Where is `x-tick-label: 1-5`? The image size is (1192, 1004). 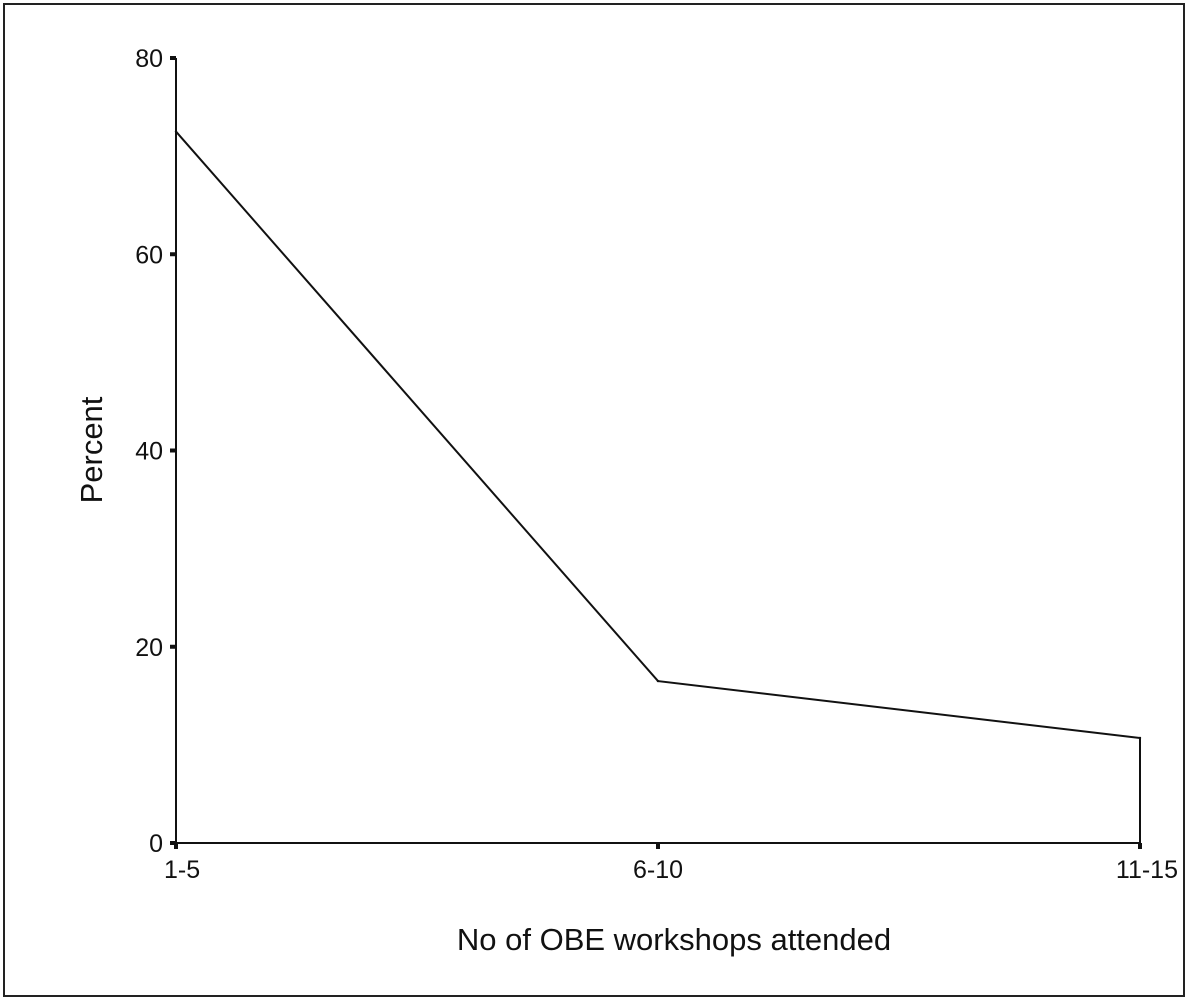 x-tick-label: 1-5 is located at coordinates (182, 870).